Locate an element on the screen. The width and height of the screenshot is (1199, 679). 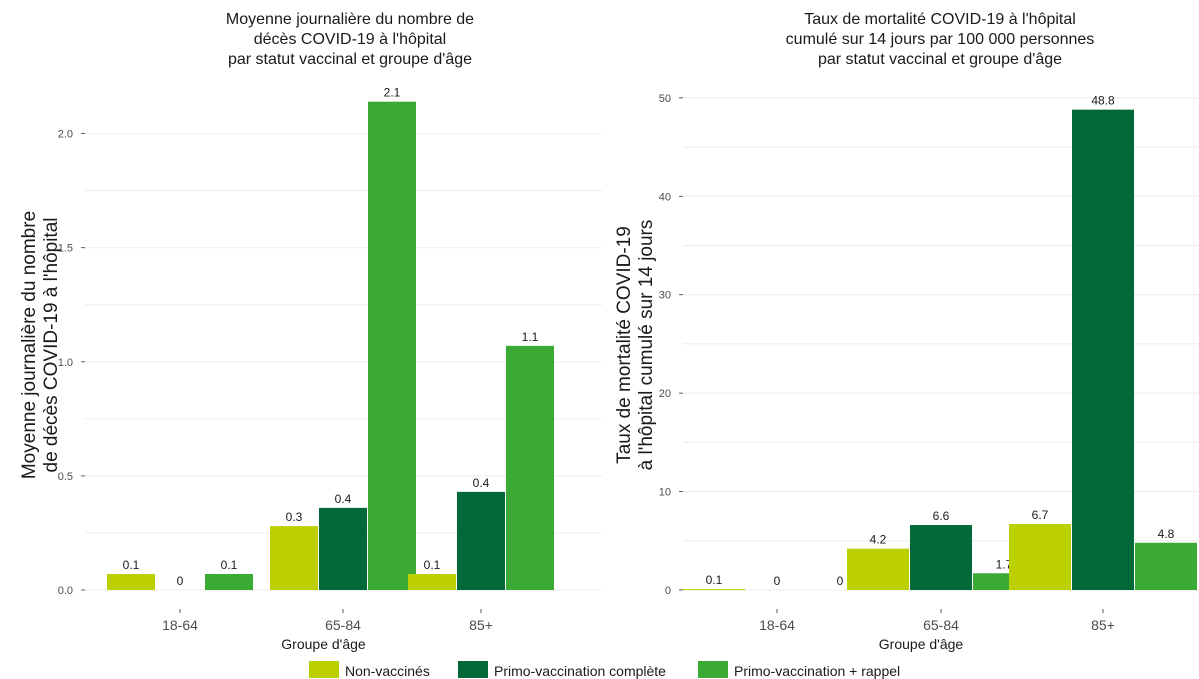
bar-data-label: 1.7 is located at coordinates (1004, 564).